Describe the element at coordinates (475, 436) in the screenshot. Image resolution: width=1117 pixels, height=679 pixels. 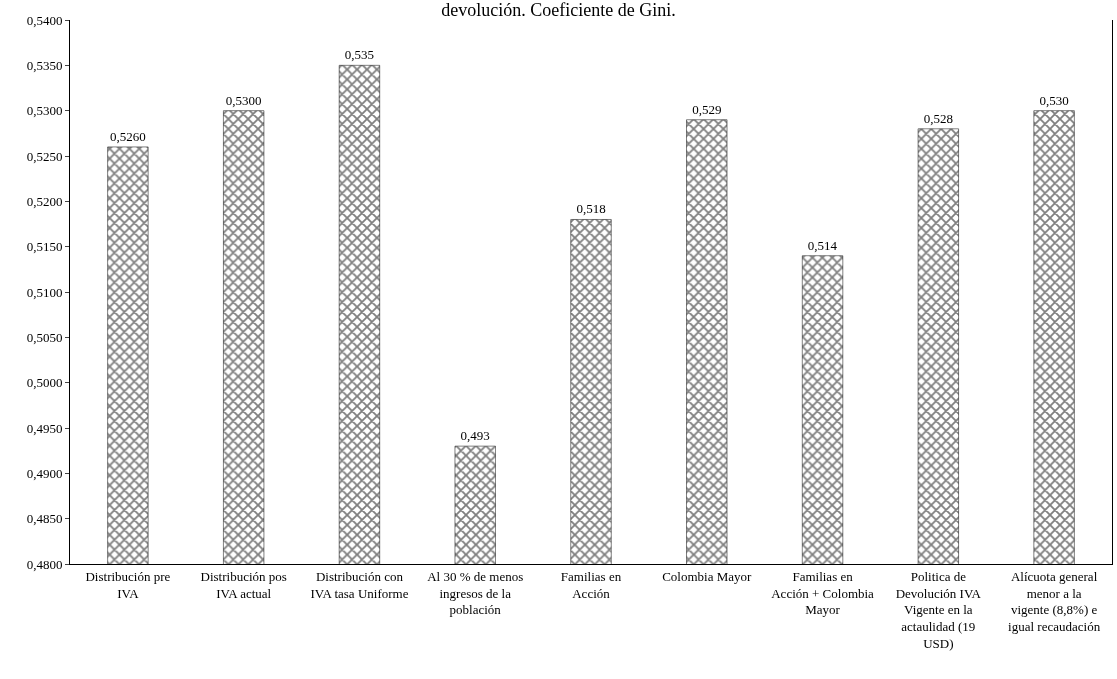
I see `data-label: 0,493` at that location.